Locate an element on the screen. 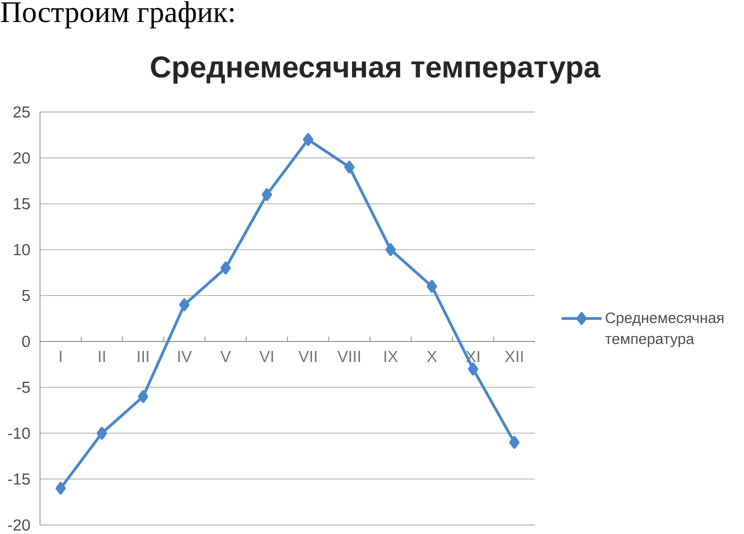  x-tick-label: V is located at coordinates (225, 356).